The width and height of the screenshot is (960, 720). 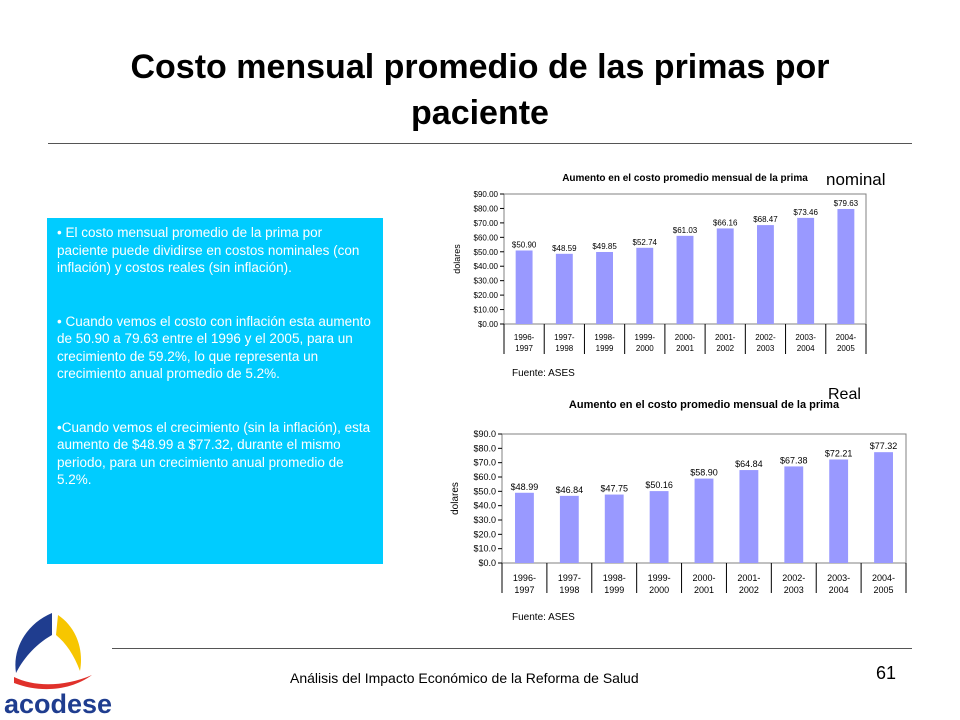 I want to click on logo-red-swoosh, so click(x=53, y=682).